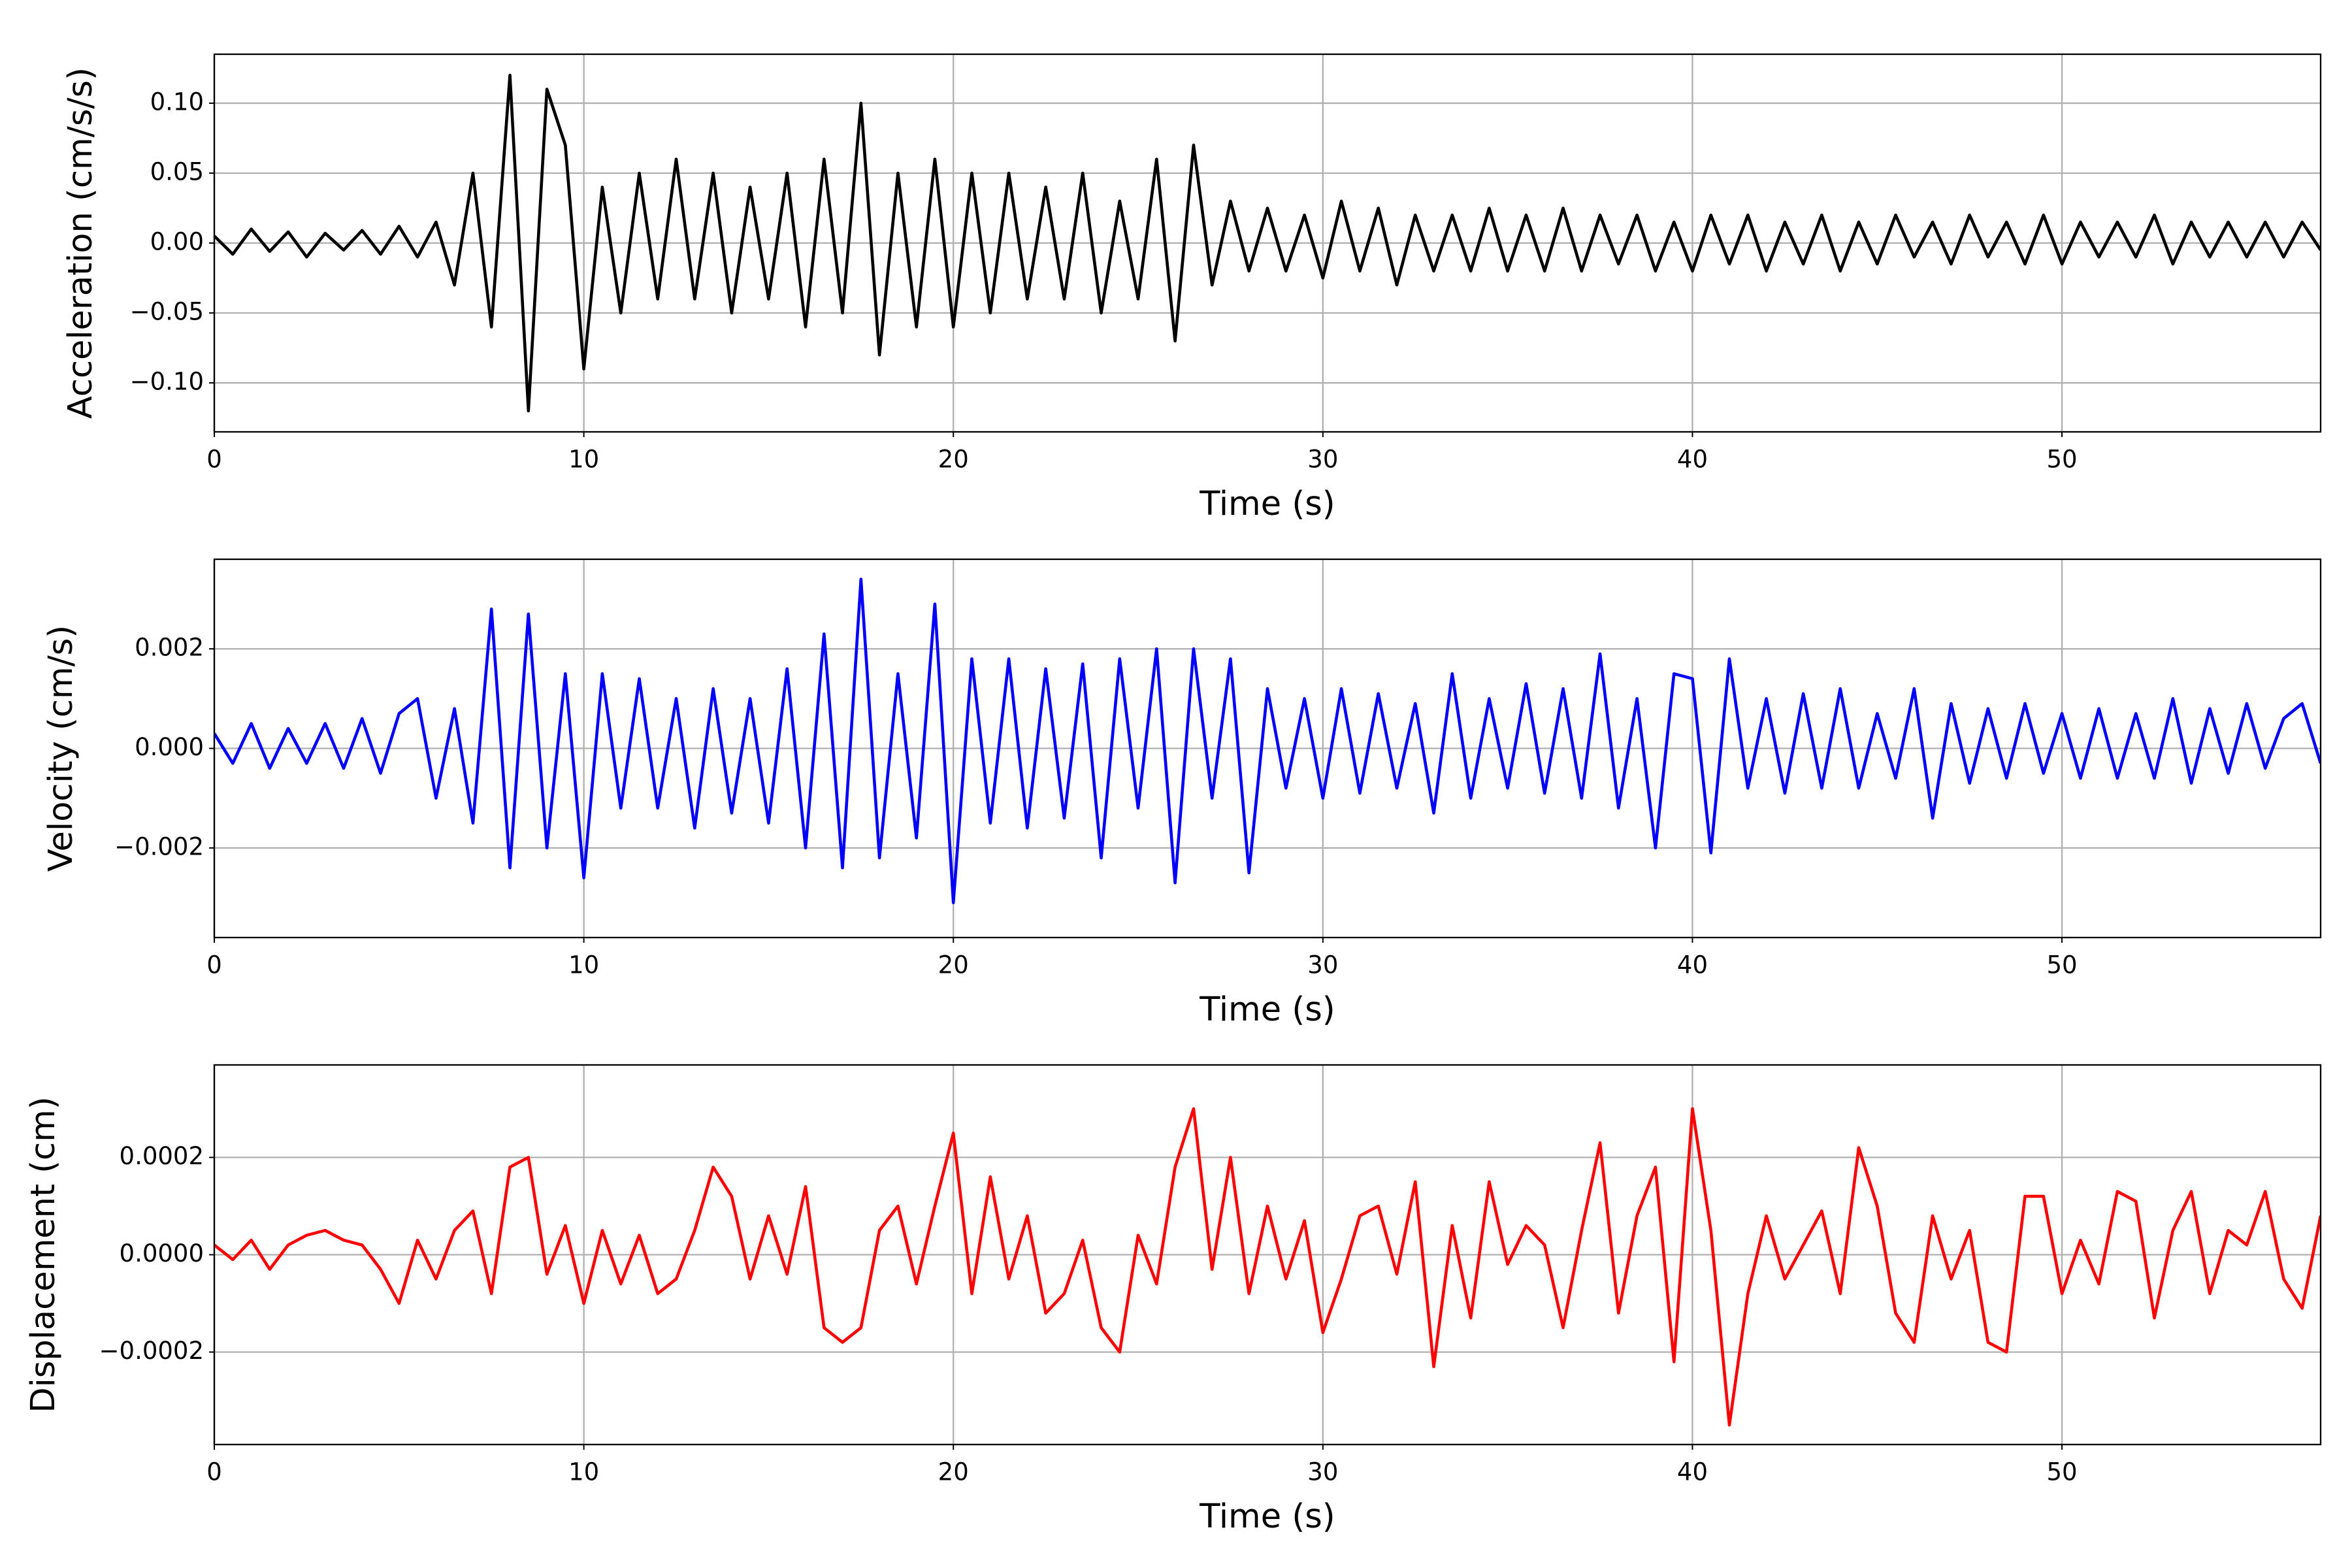 The width and height of the screenshot is (2352, 1568). What do you see at coordinates (169, 747) in the screenshot?
I see `y-tick-label: 0.000` at bounding box center [169, 747].